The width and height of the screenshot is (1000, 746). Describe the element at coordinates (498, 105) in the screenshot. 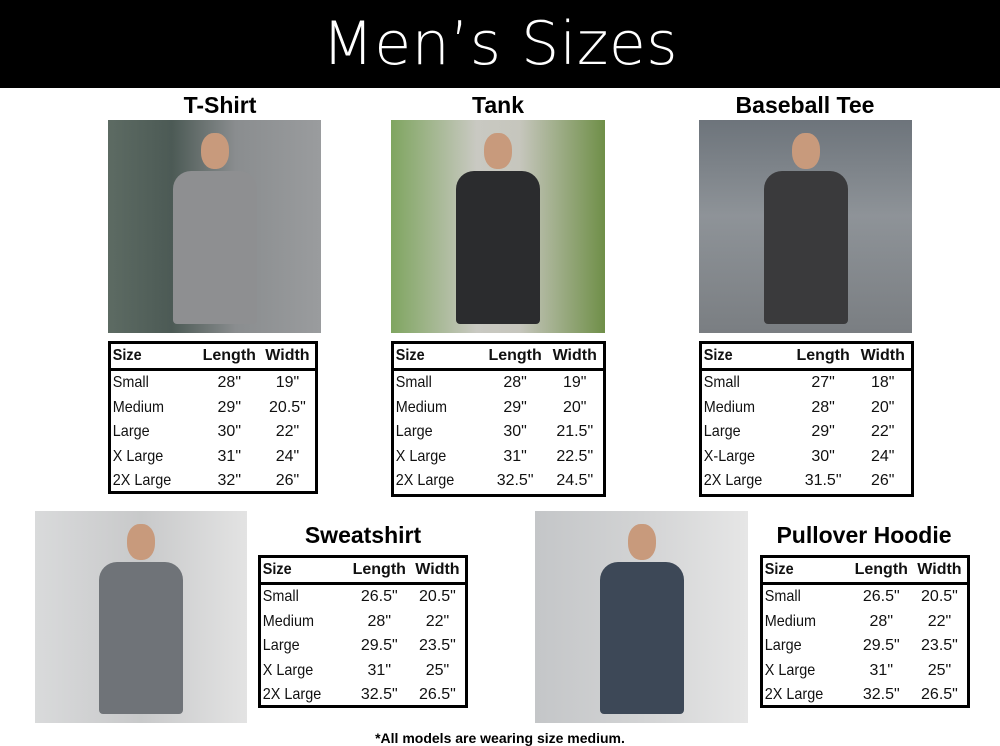

I see `product-title-tank: Tank` at that location.